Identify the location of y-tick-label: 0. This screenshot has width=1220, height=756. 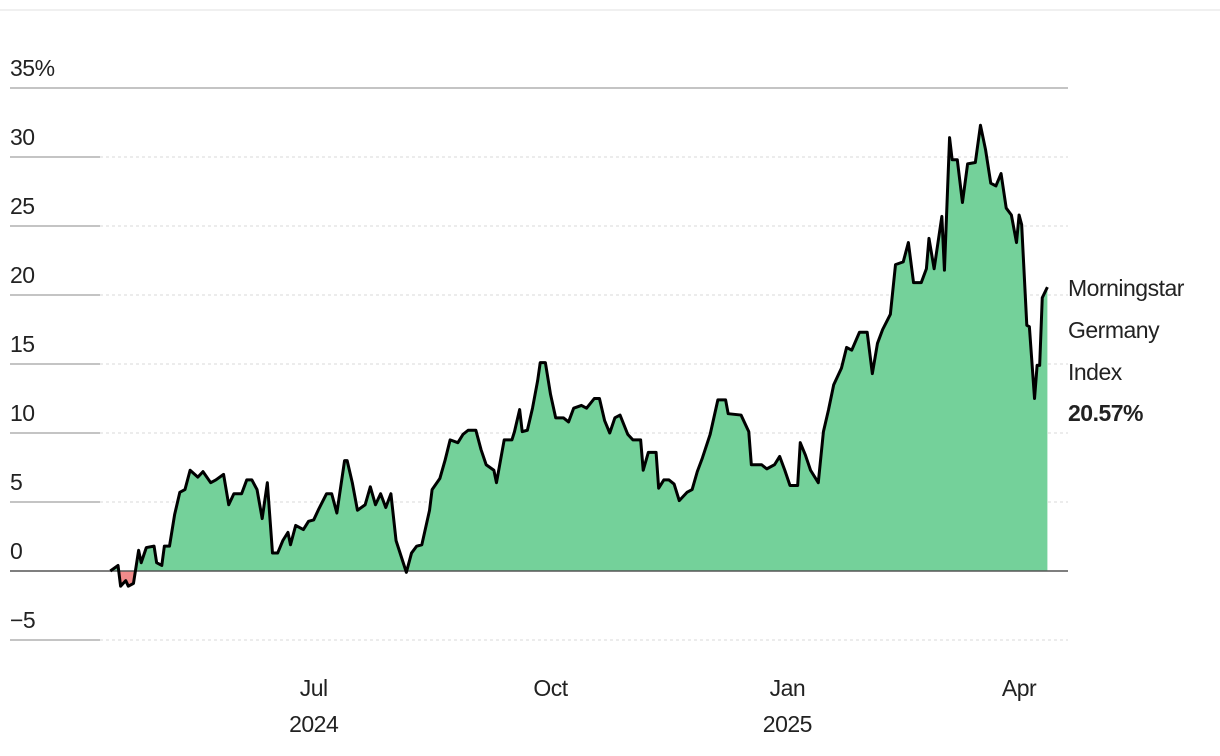
(16, 551).